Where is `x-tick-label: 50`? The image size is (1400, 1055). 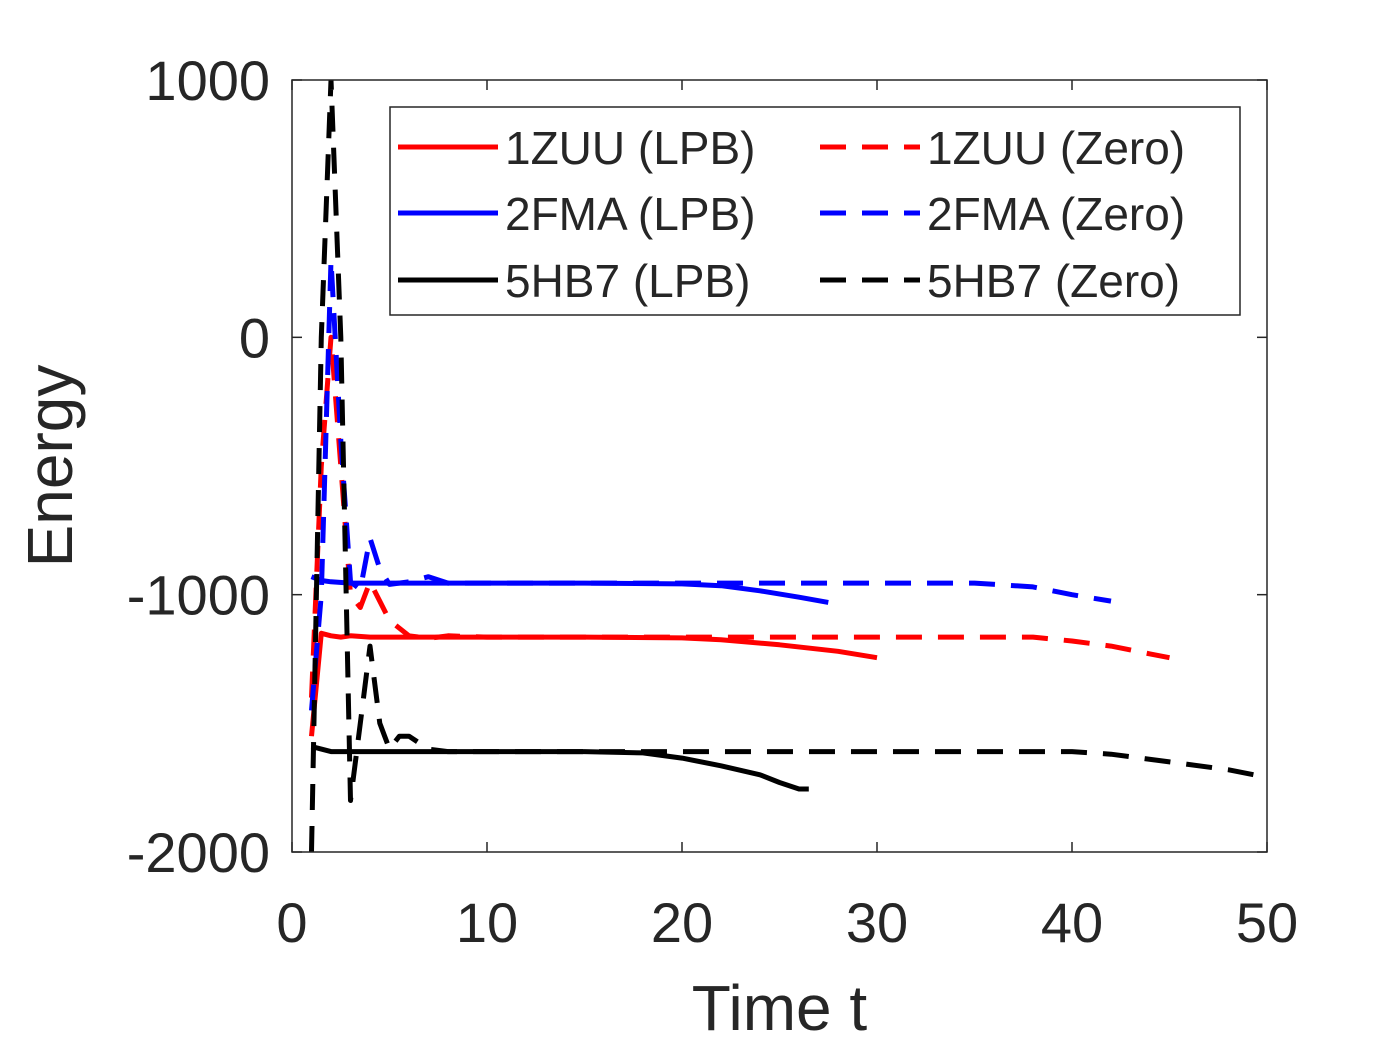 x-tick-label: 50 is located at coordinates (1267, 922).